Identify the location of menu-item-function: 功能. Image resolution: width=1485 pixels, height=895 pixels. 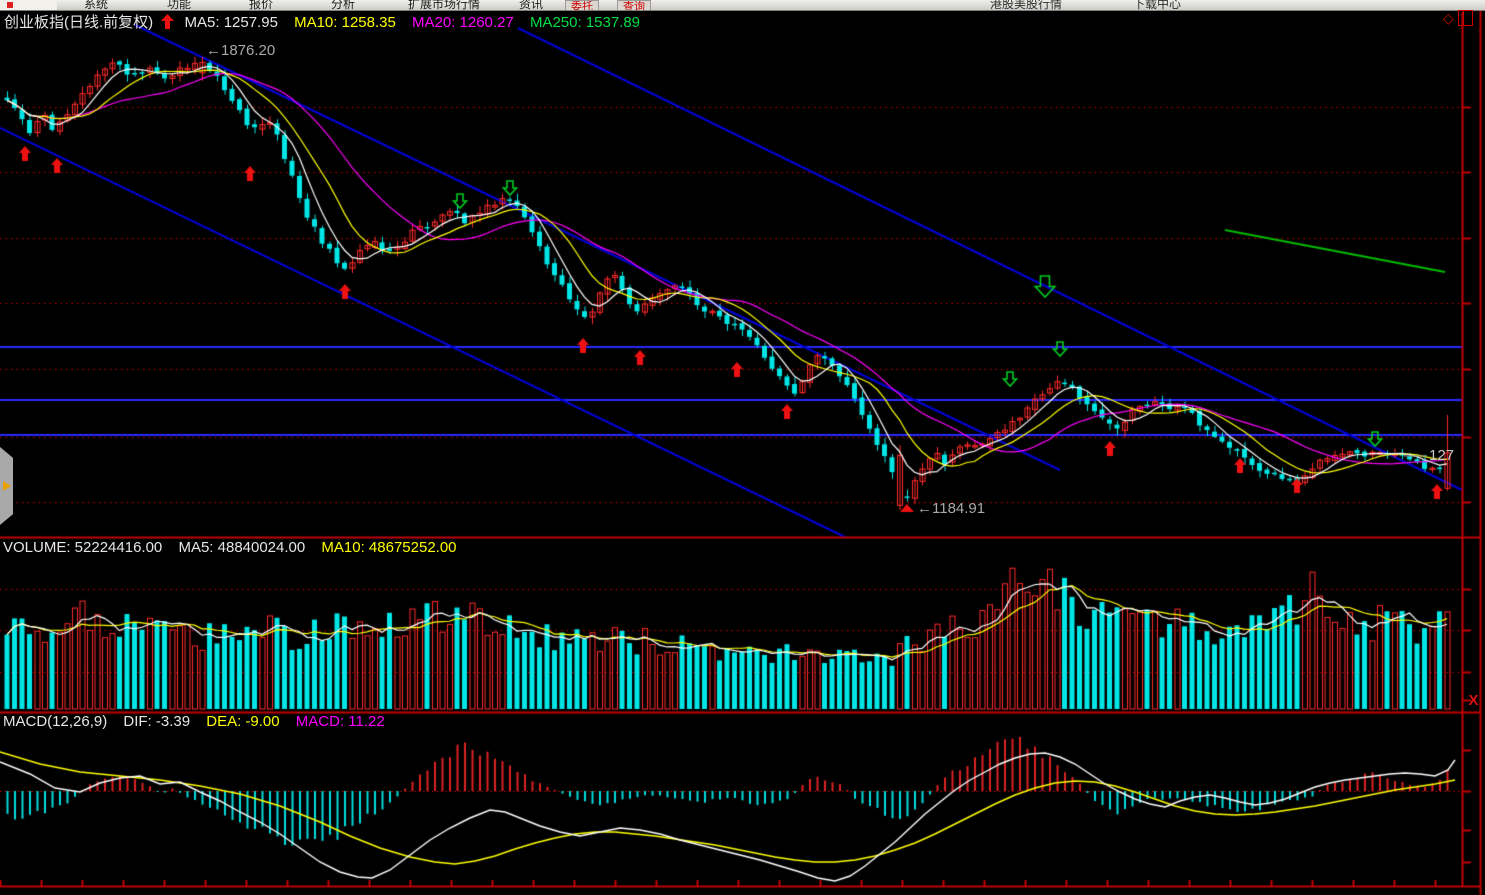
(179, 5).